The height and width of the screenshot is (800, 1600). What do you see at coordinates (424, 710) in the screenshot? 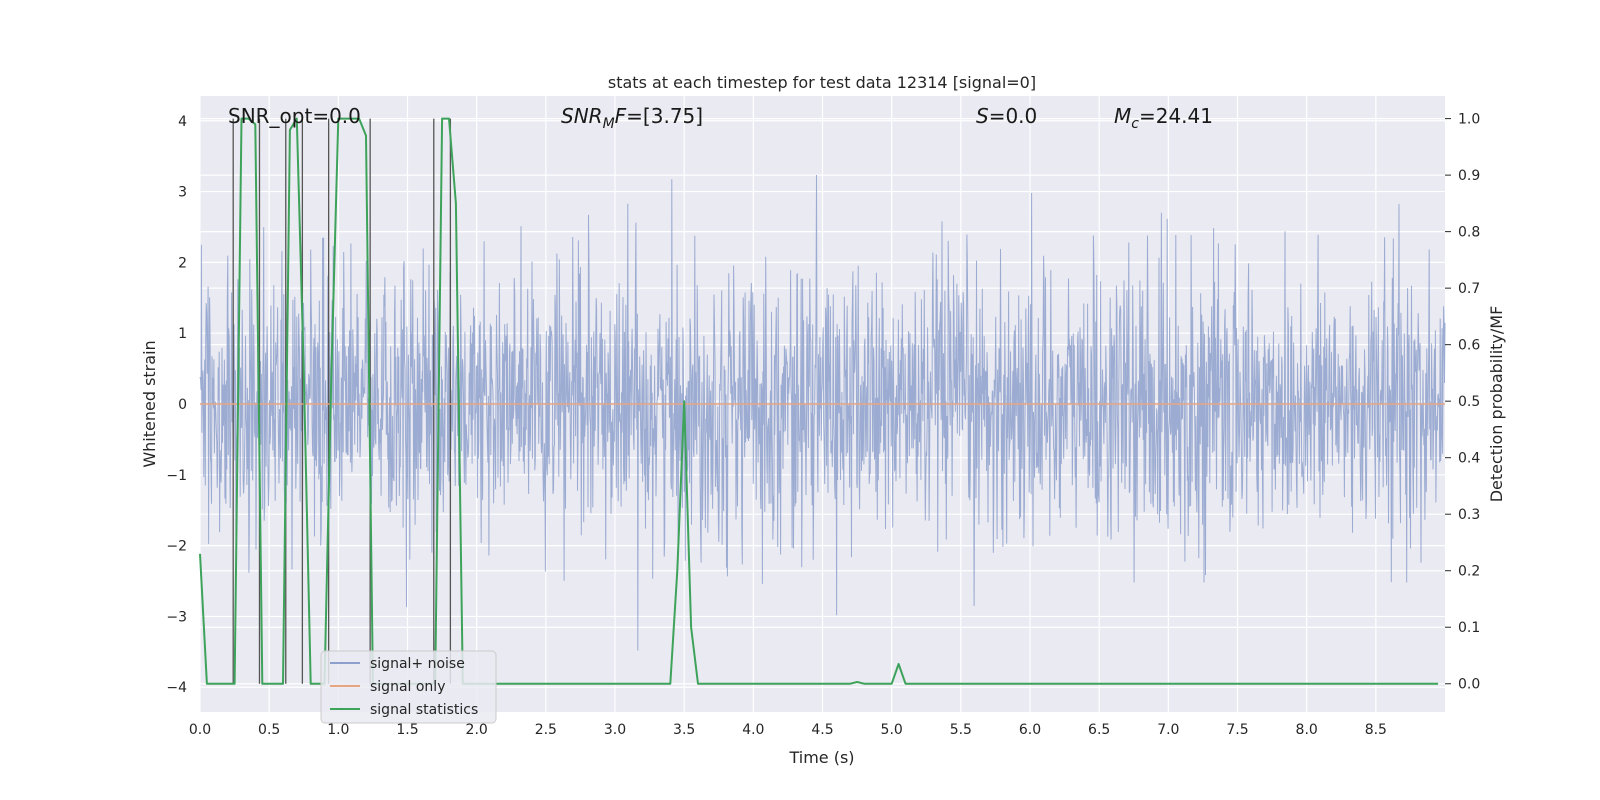
I see `legend-label-signal-statistics: signal statistics` at bounding box center [424, 710].